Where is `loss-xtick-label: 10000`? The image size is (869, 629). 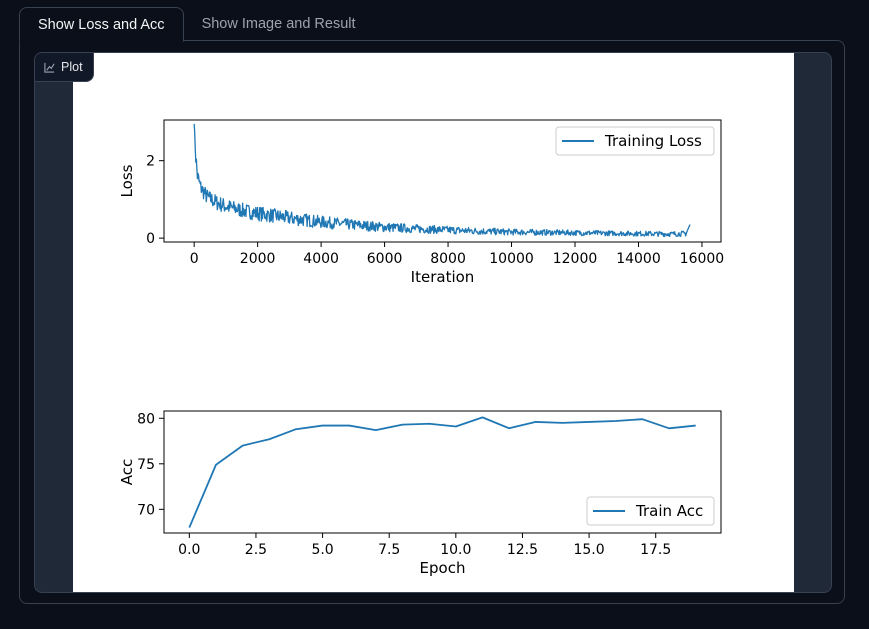
loss-xtick-label: 10000 is located at coordinates (511, 259).